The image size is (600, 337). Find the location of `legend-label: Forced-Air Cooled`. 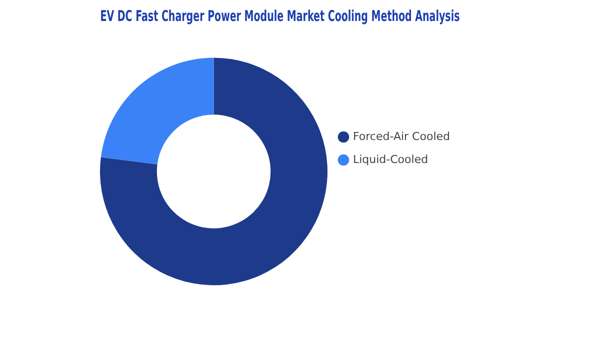

legend-label: Forced-Air Cooled is located at coordinates (401, 136).